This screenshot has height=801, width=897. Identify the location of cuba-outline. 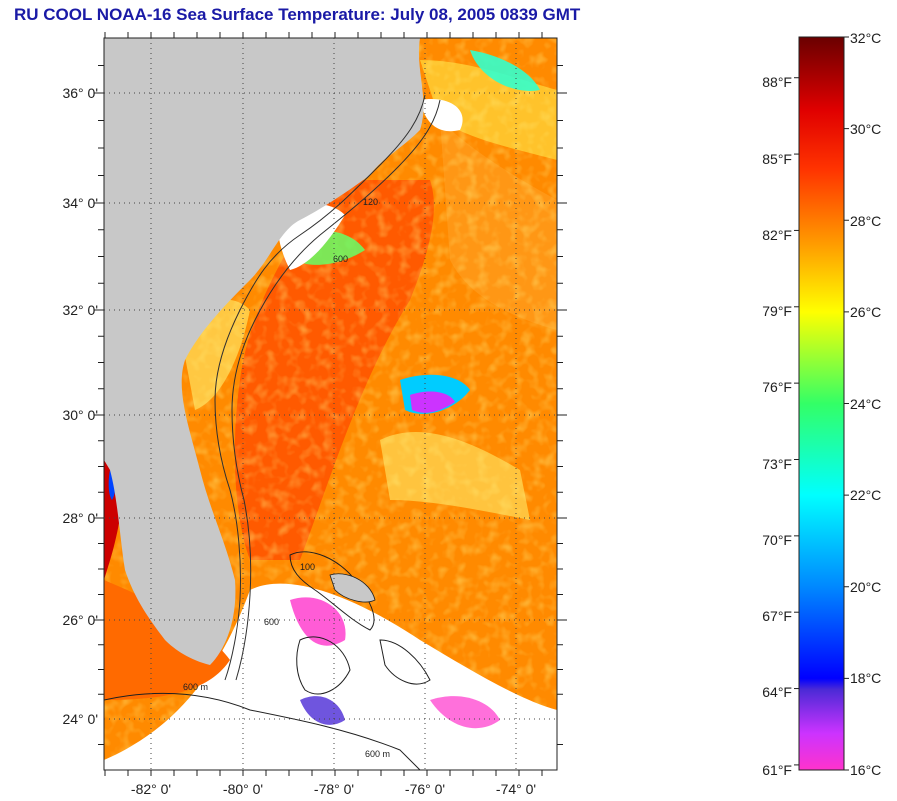
(262, 731).